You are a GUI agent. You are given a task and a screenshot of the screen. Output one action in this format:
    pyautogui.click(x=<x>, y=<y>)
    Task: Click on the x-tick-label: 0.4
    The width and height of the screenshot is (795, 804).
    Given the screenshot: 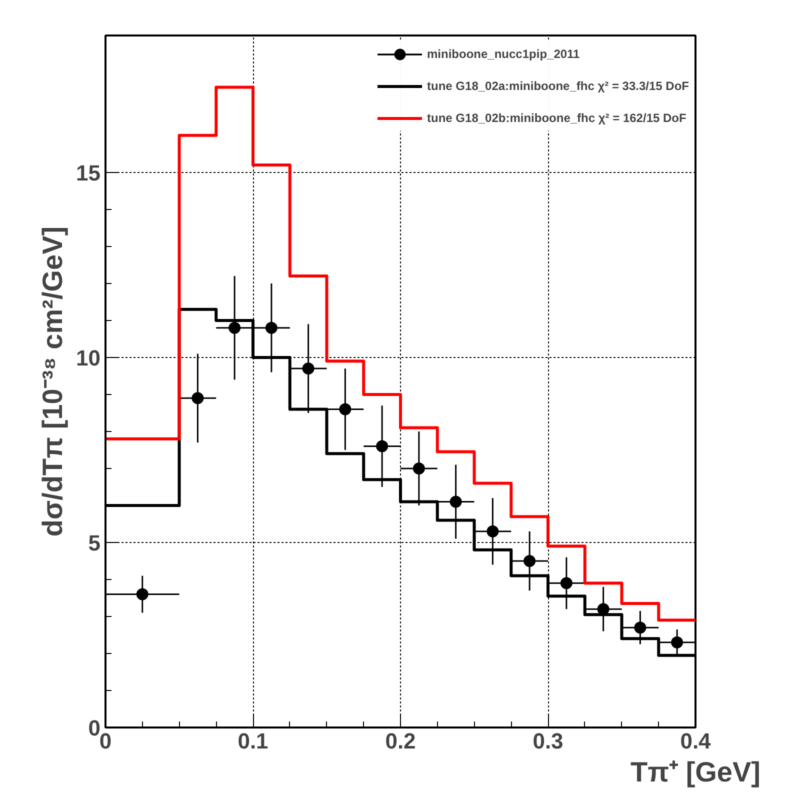 What is the action you would take?
    pyautogui.click(x=696, y=741)
    